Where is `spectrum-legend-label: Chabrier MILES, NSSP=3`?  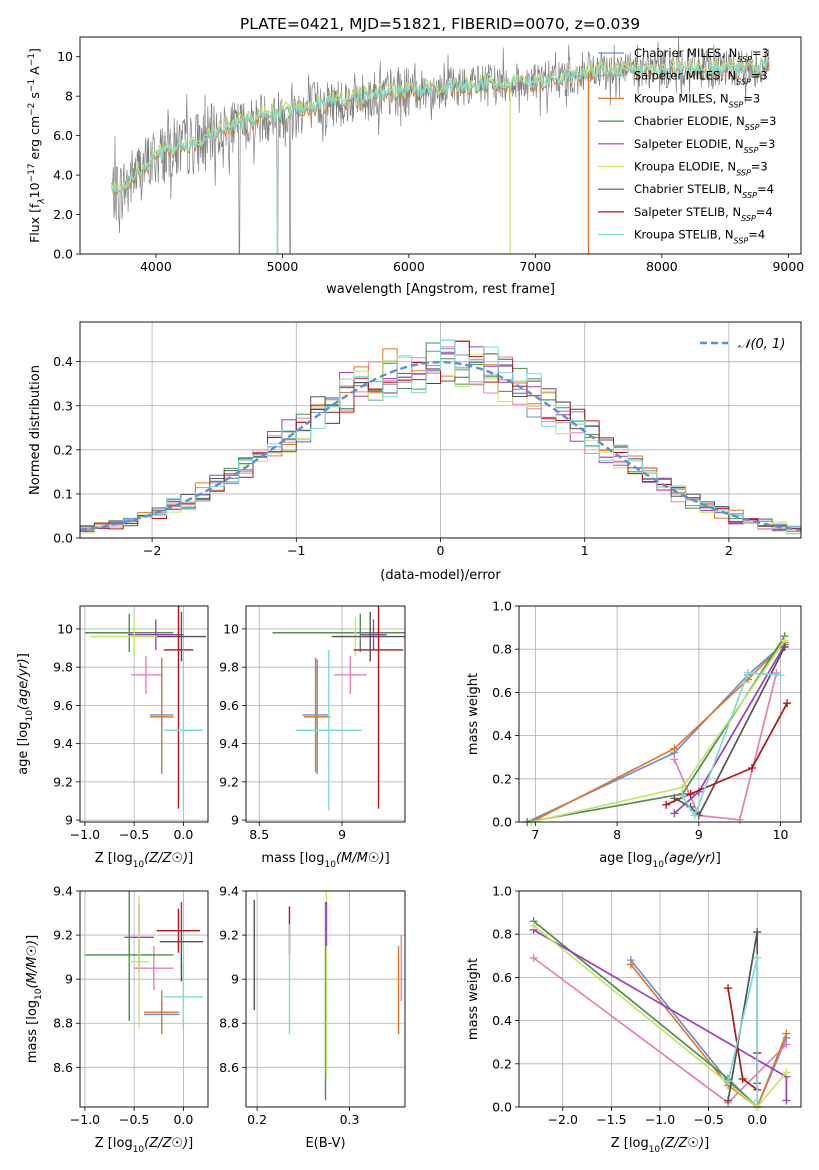
spectrum-legend-label: Chabrier MILES, NSSP=3 is located at coordinates (701, 55).